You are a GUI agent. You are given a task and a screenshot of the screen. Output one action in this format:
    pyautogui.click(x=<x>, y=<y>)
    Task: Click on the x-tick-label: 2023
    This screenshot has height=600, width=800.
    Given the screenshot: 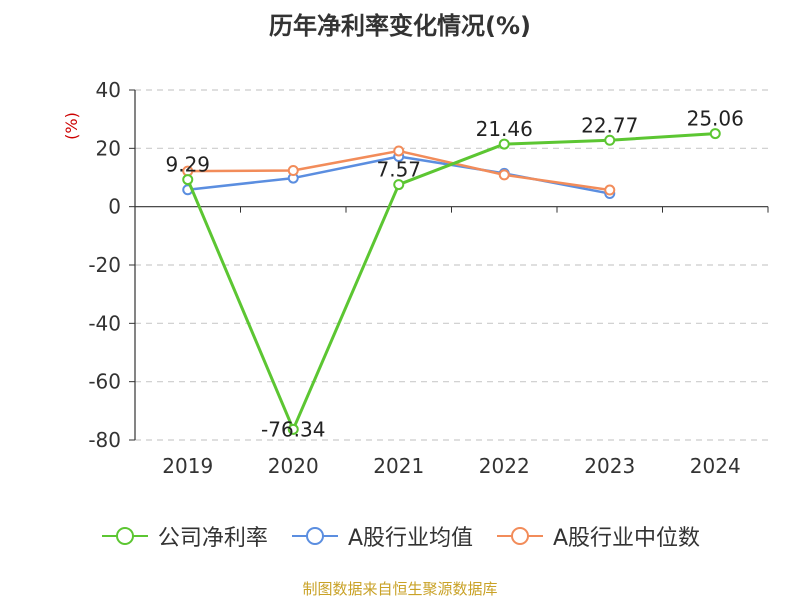 What is the action you would take?
    pyautogui.click(x=609, y=466)
    